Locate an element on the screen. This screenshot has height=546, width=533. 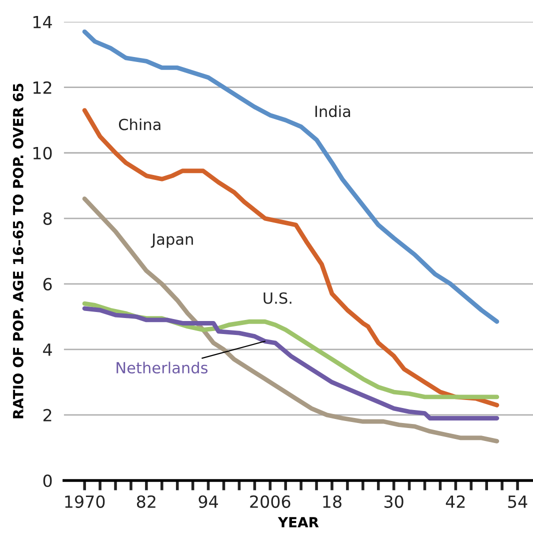
y-tick-label: 4 is located at coordinates (47, 350).